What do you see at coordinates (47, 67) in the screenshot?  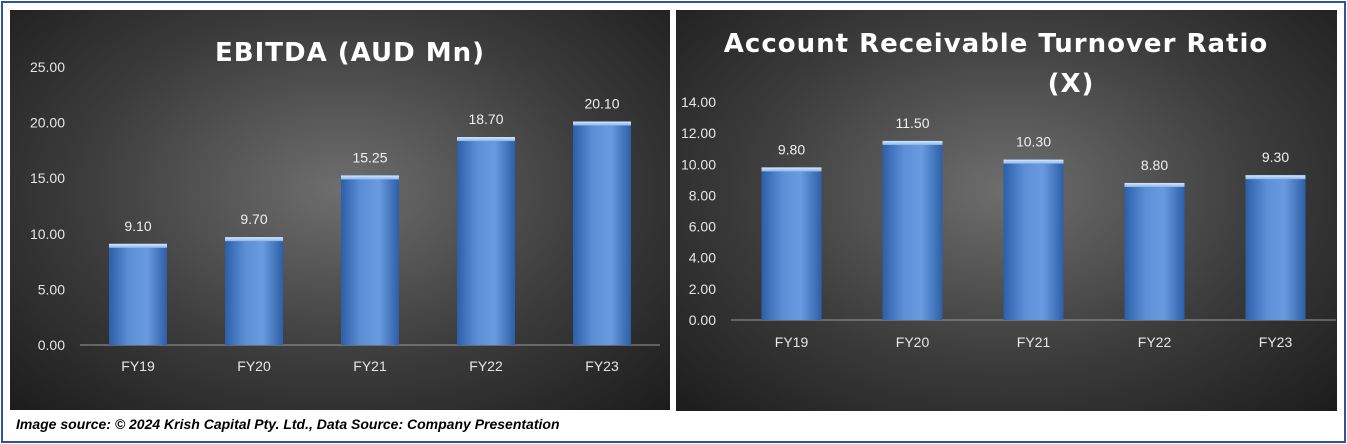 I see `ebitda-y-tick-label: 25.00` at bounding box center [47, 67].